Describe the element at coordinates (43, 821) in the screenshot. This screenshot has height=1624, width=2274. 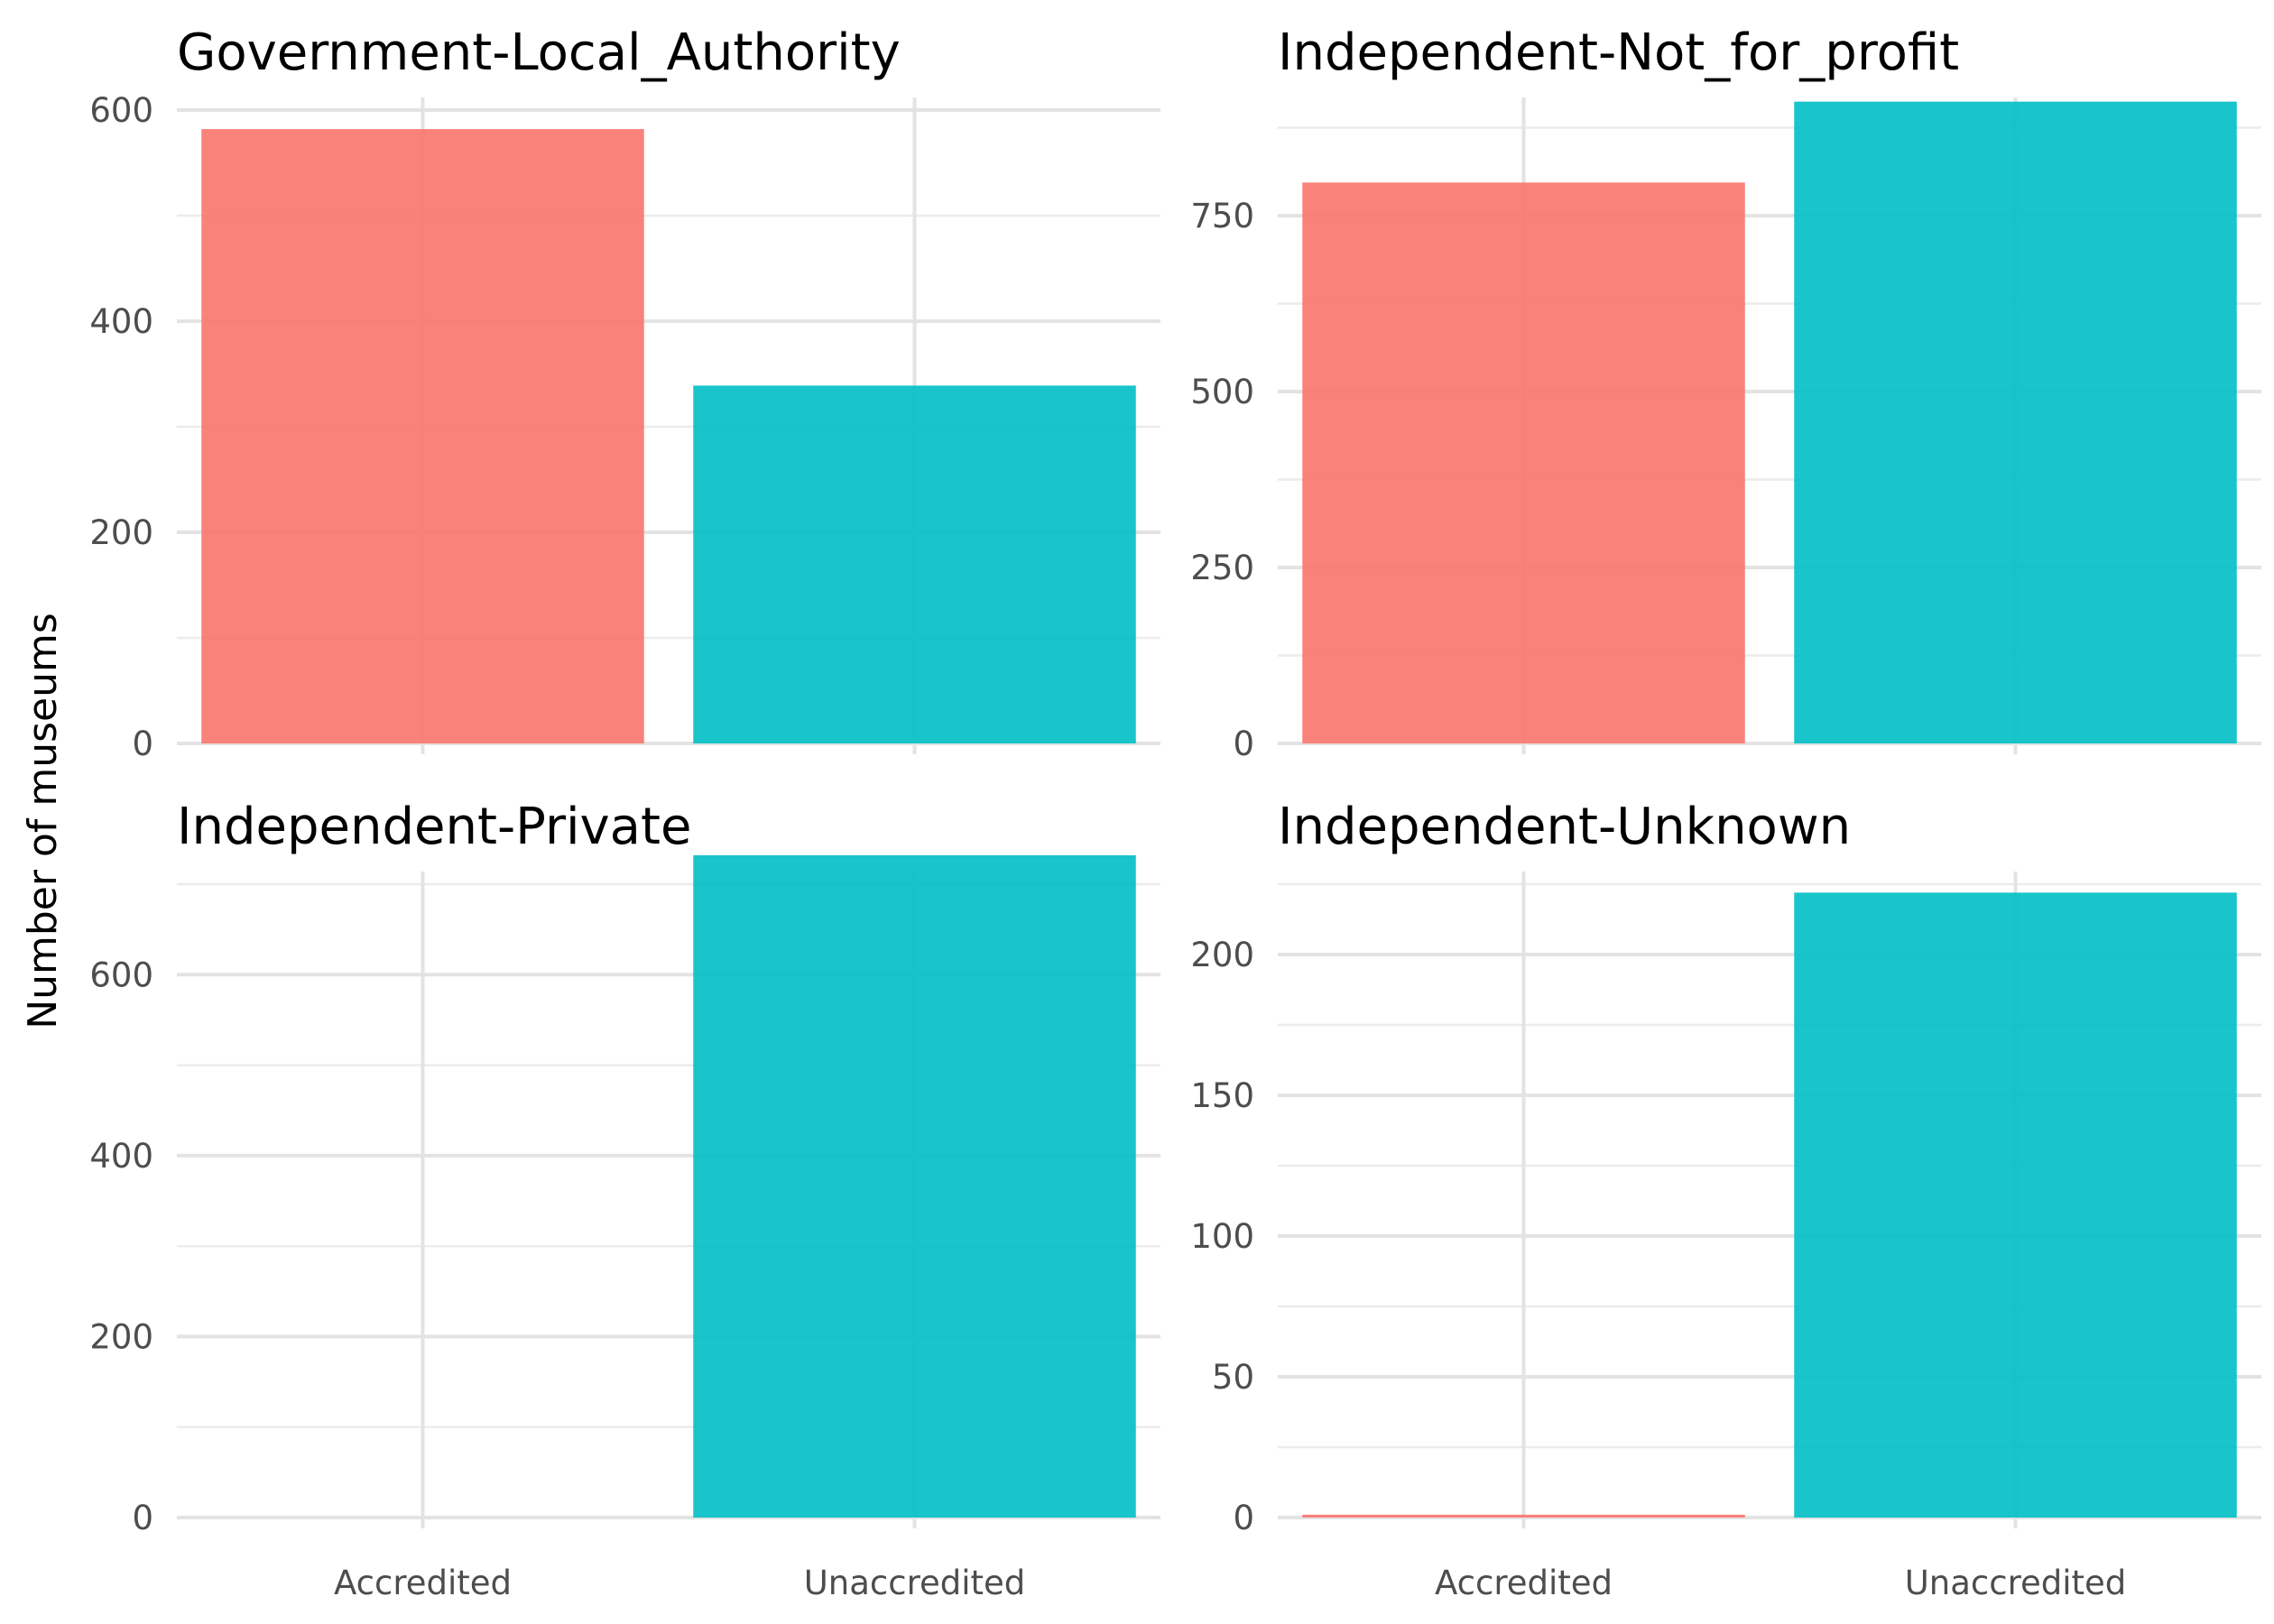
I see `y-axis-title: Number of museums` at that location.